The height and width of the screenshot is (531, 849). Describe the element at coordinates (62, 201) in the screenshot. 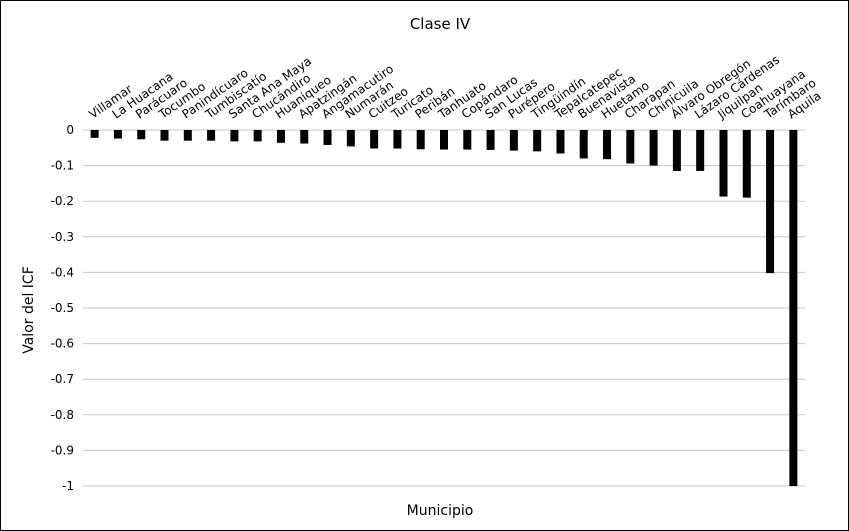

I see `y-tick-label: -0.2` at that location.